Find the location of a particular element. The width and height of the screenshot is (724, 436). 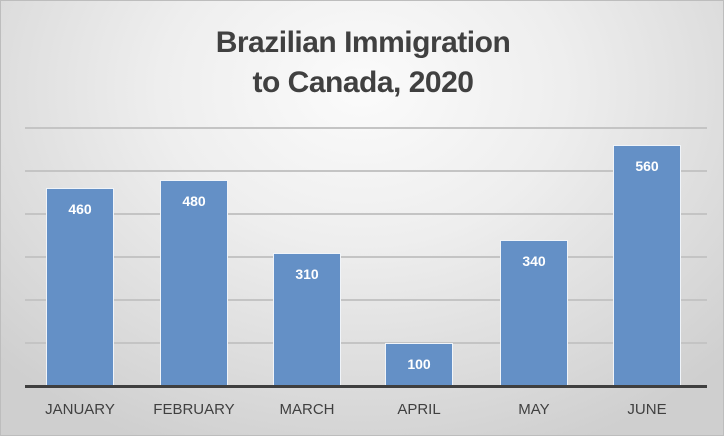

x-axis-line is located at coordinates (366, 386).